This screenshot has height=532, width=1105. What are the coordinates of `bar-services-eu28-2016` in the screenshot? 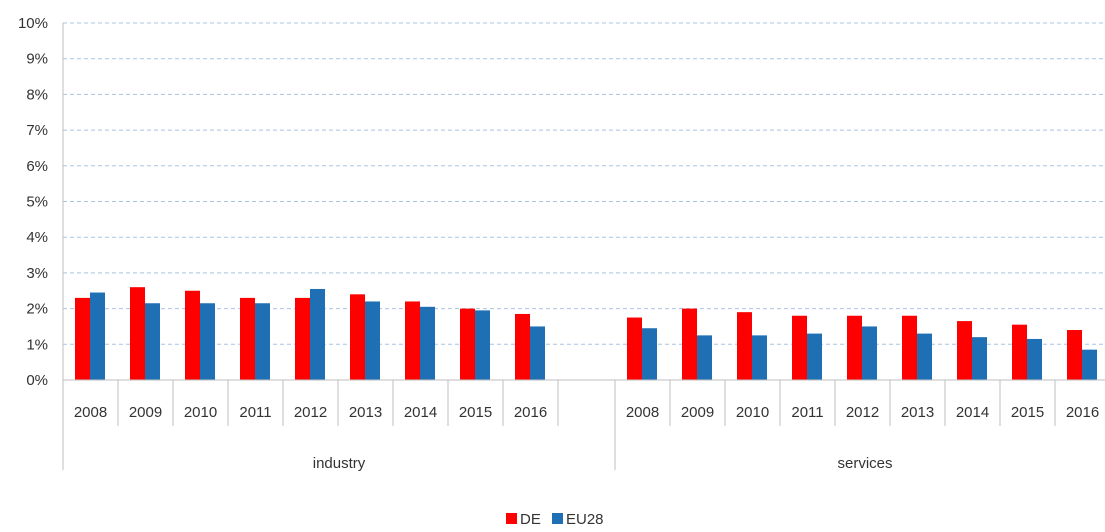 It's located at (1089, 364).